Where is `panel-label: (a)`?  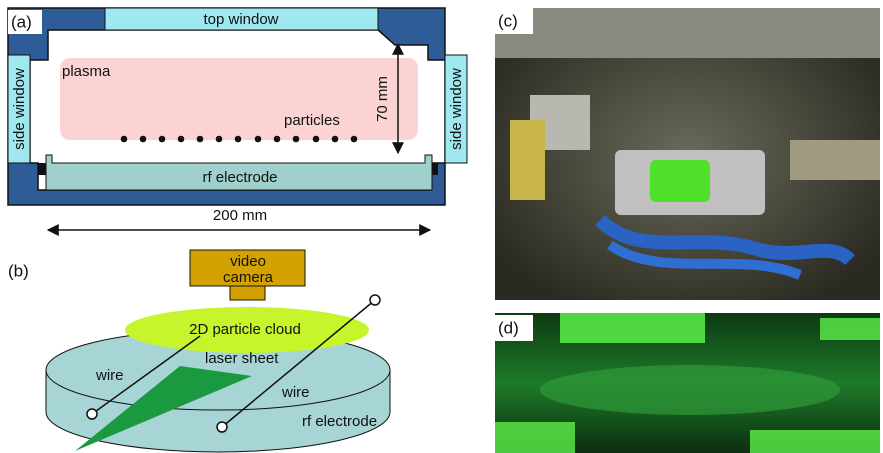 panel-label: (a) is located at coordinates (21, 21).